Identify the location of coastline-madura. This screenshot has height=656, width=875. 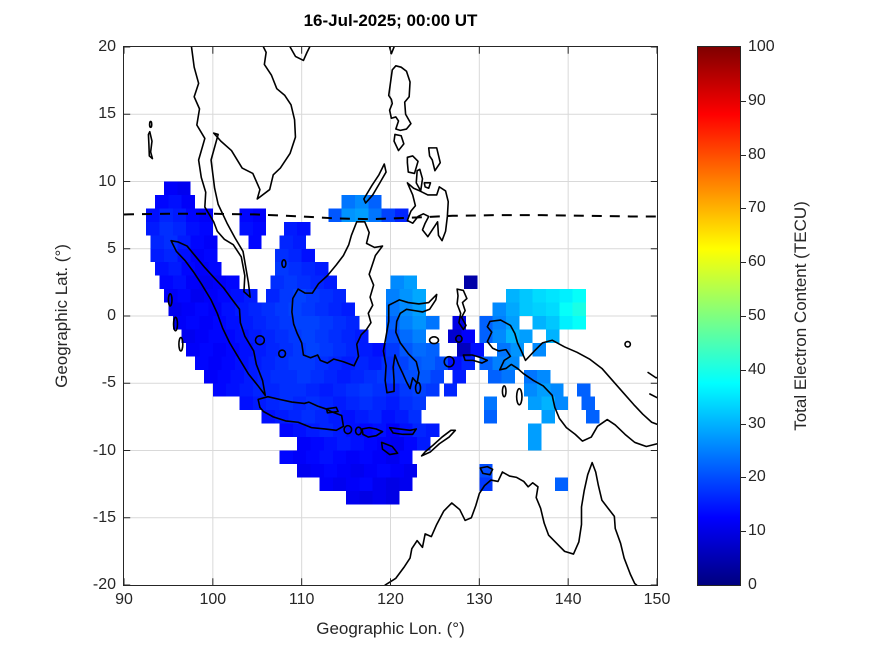
(333, 409).